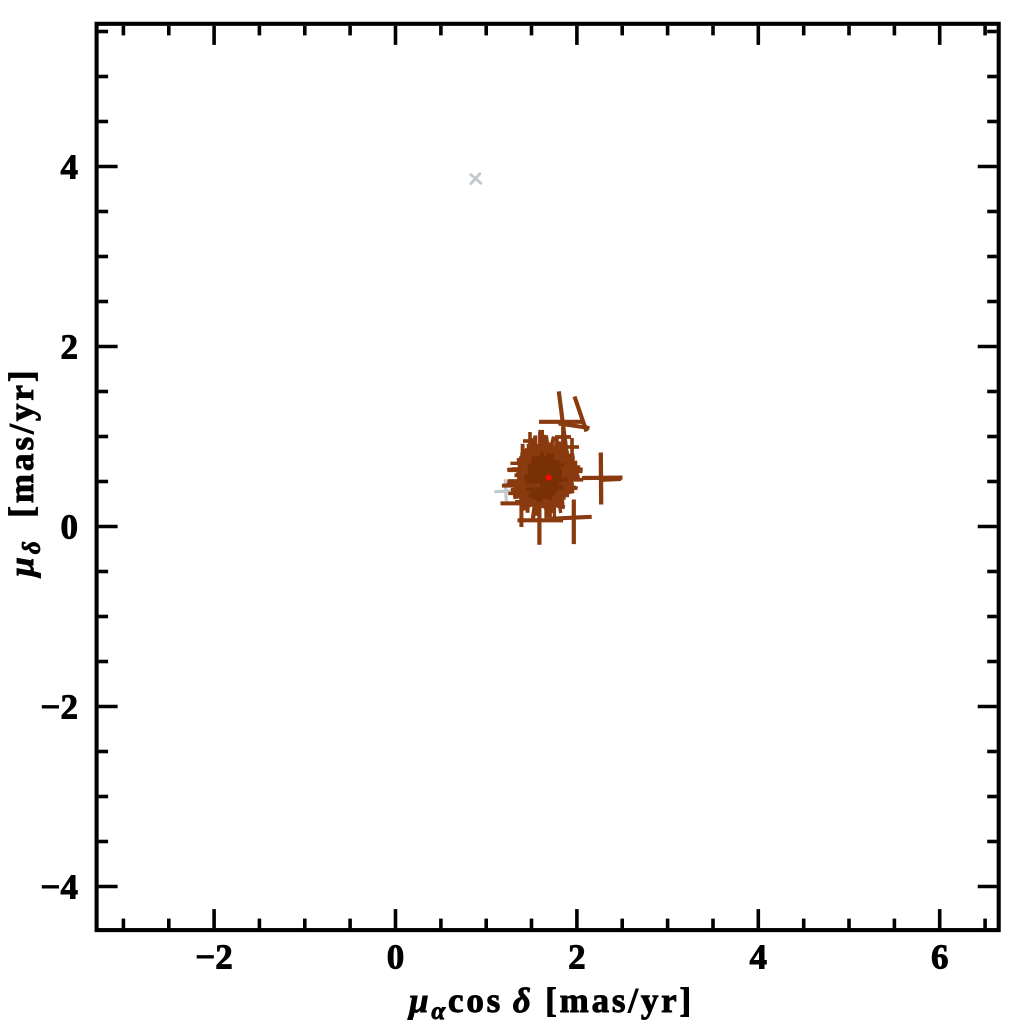  I want to click on svg-text: μδ [mas/yr], so click(24, 472).